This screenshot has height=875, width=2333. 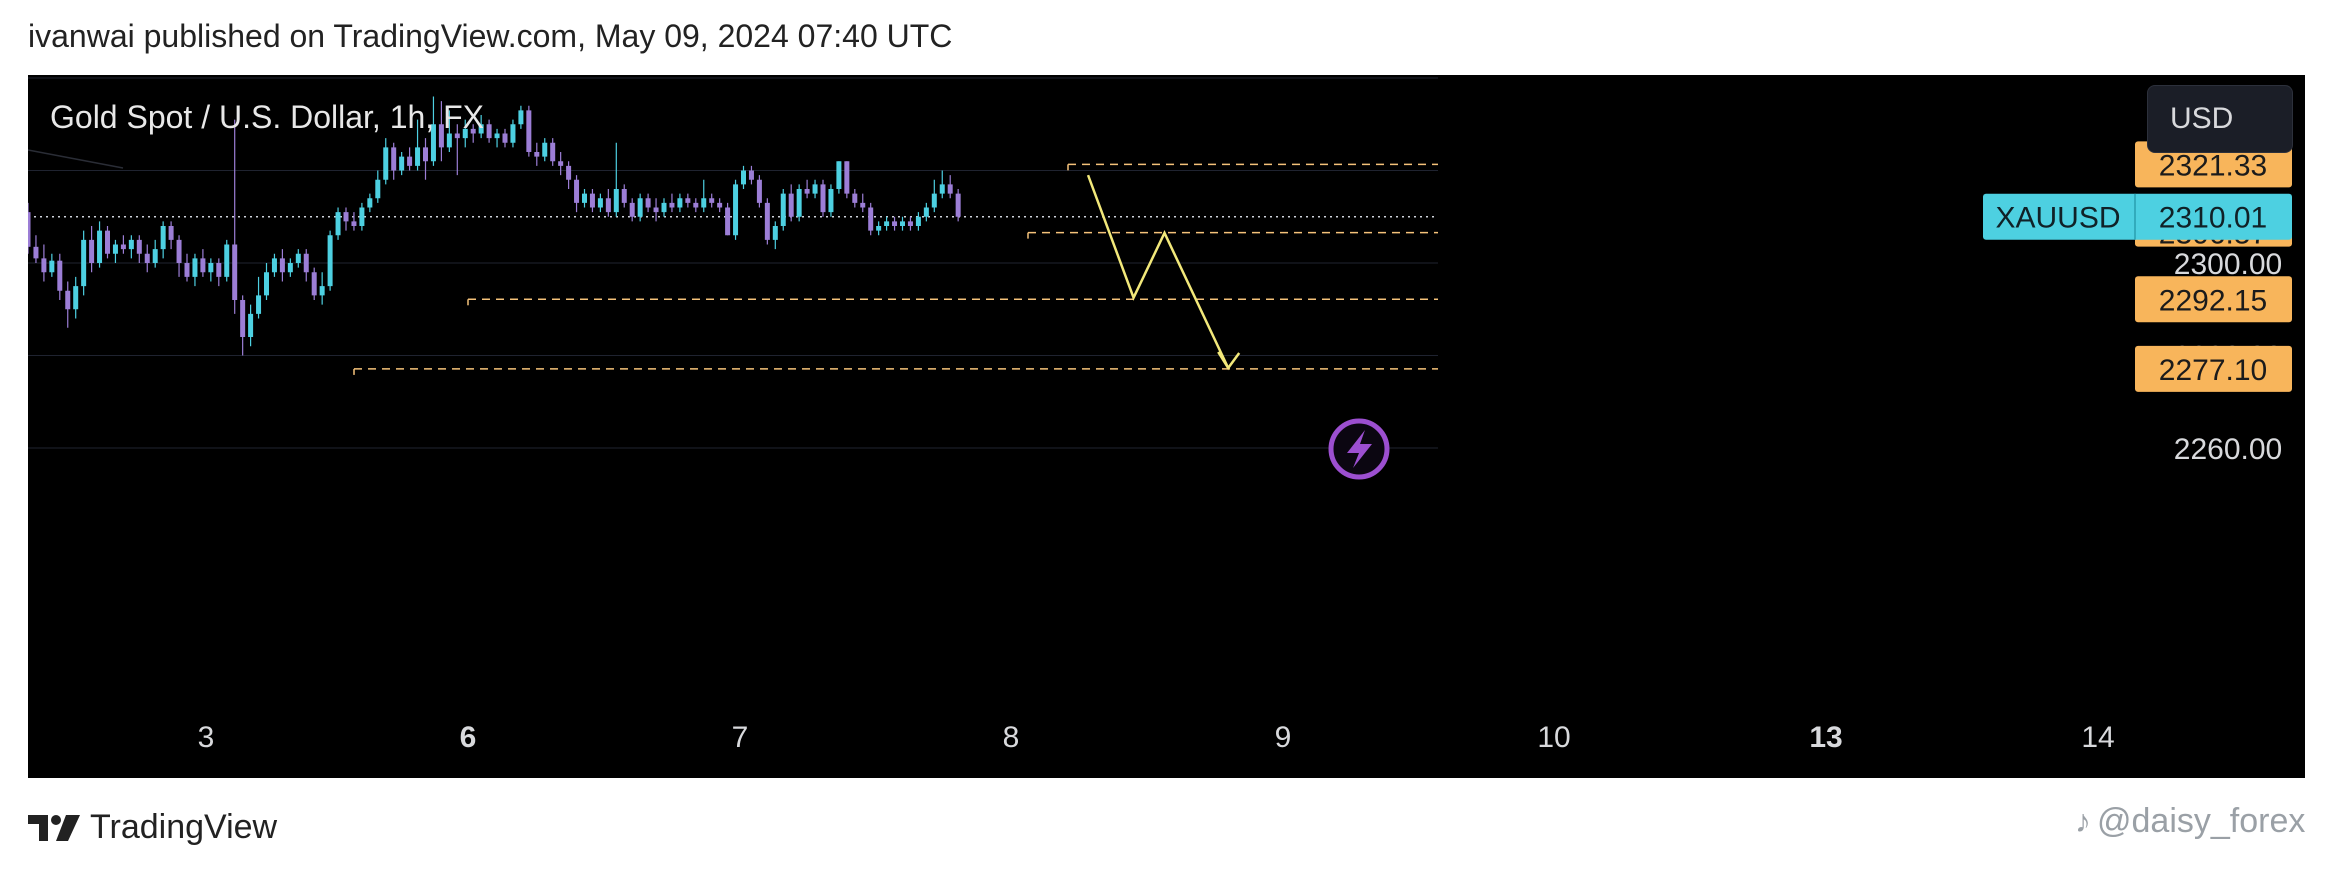 What do you see at coordinates (206, 737) in the screenshot?
I see `x-tick-label: 3` at bounding box center [206, 737].